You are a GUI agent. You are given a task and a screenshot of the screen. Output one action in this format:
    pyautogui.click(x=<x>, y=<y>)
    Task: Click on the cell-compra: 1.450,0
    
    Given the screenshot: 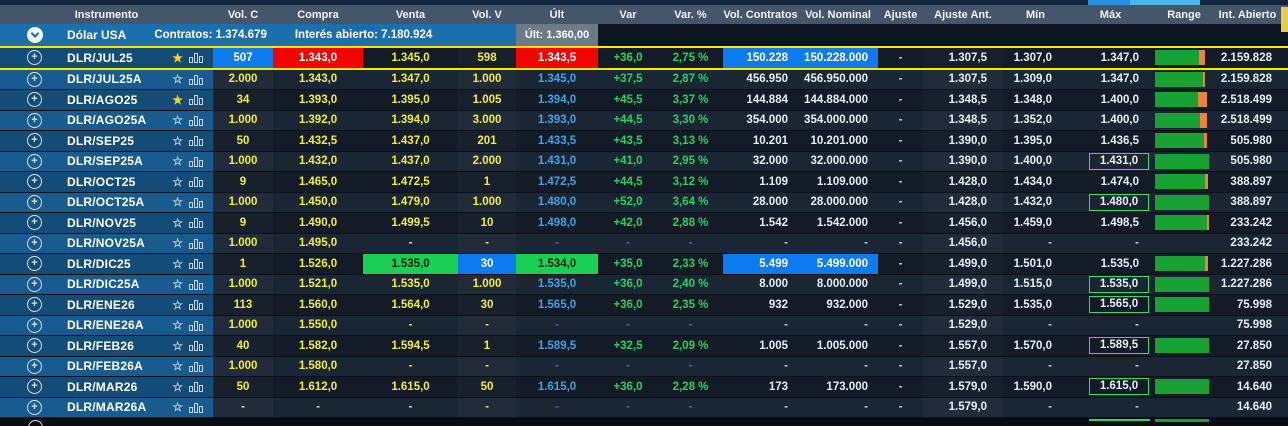 What is the action you would take?
    pyautogui.click(x=318, y=202)
    